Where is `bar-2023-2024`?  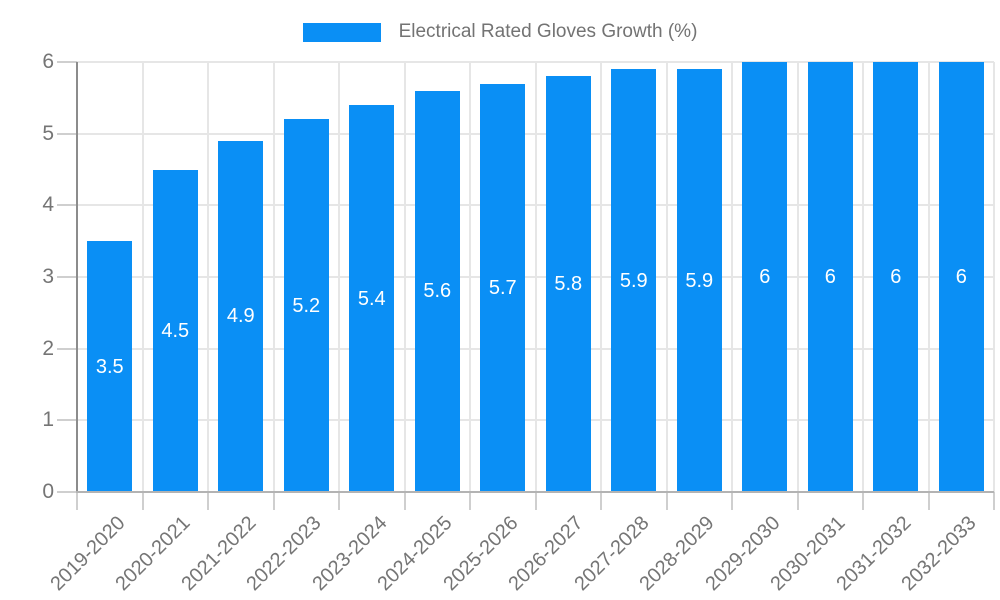
bar-2023-2024 is located at coordinates (372, 298).